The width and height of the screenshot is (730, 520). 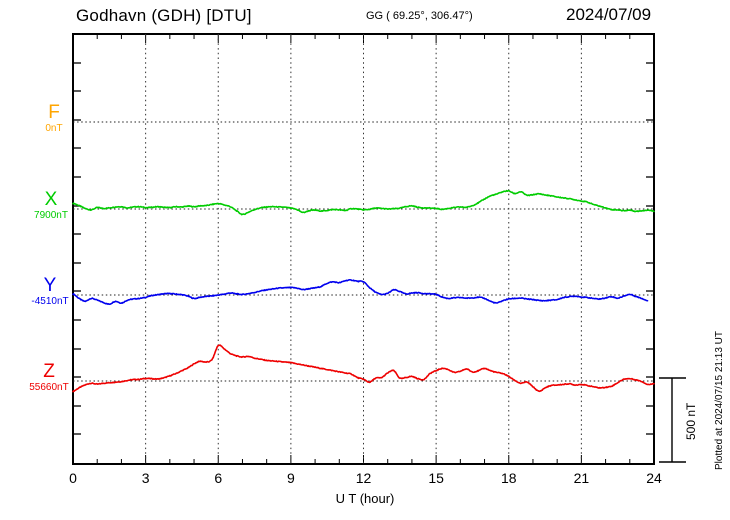 I want to click on x-tick-label-0: 0, so click(x=73, y=478).